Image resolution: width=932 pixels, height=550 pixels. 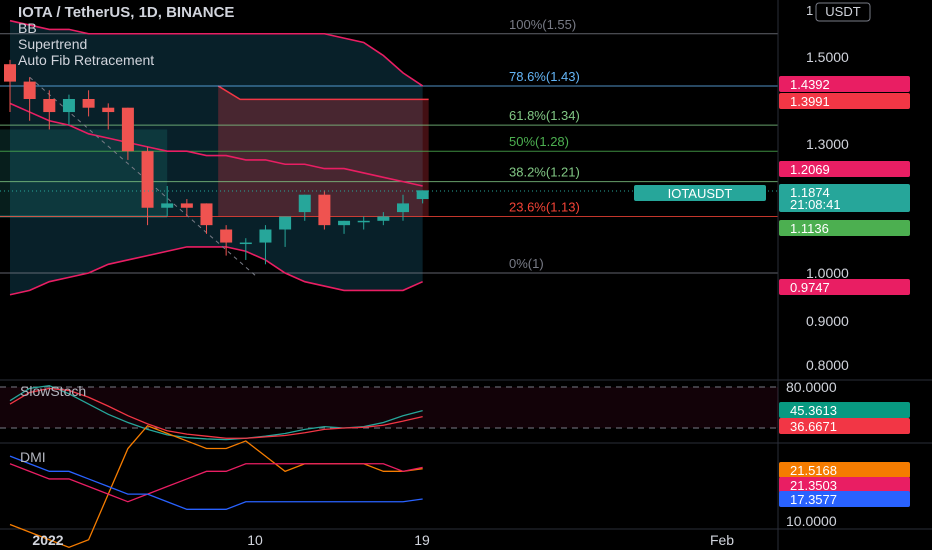 What do you see at coordinates (810, 192) in the screenshot?
I see `current-price-value: 1.1874` at bounding box center [810, 192].